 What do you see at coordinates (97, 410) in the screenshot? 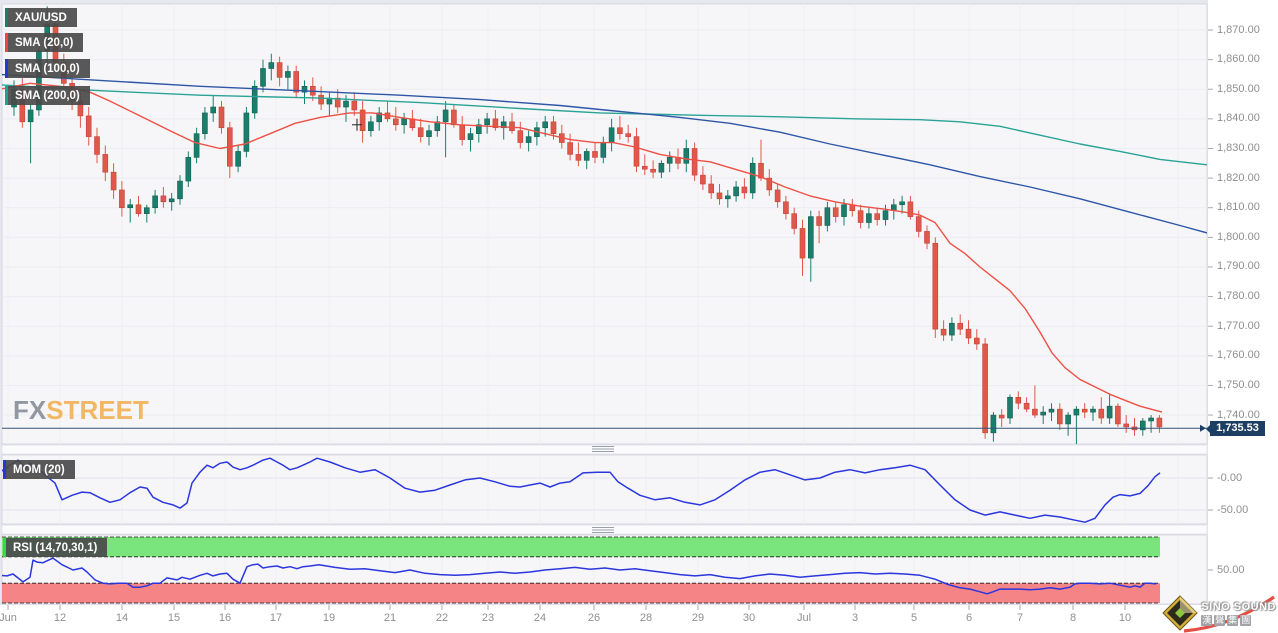
I see `watermark-street: STREET` at bounding box center [97, 410].